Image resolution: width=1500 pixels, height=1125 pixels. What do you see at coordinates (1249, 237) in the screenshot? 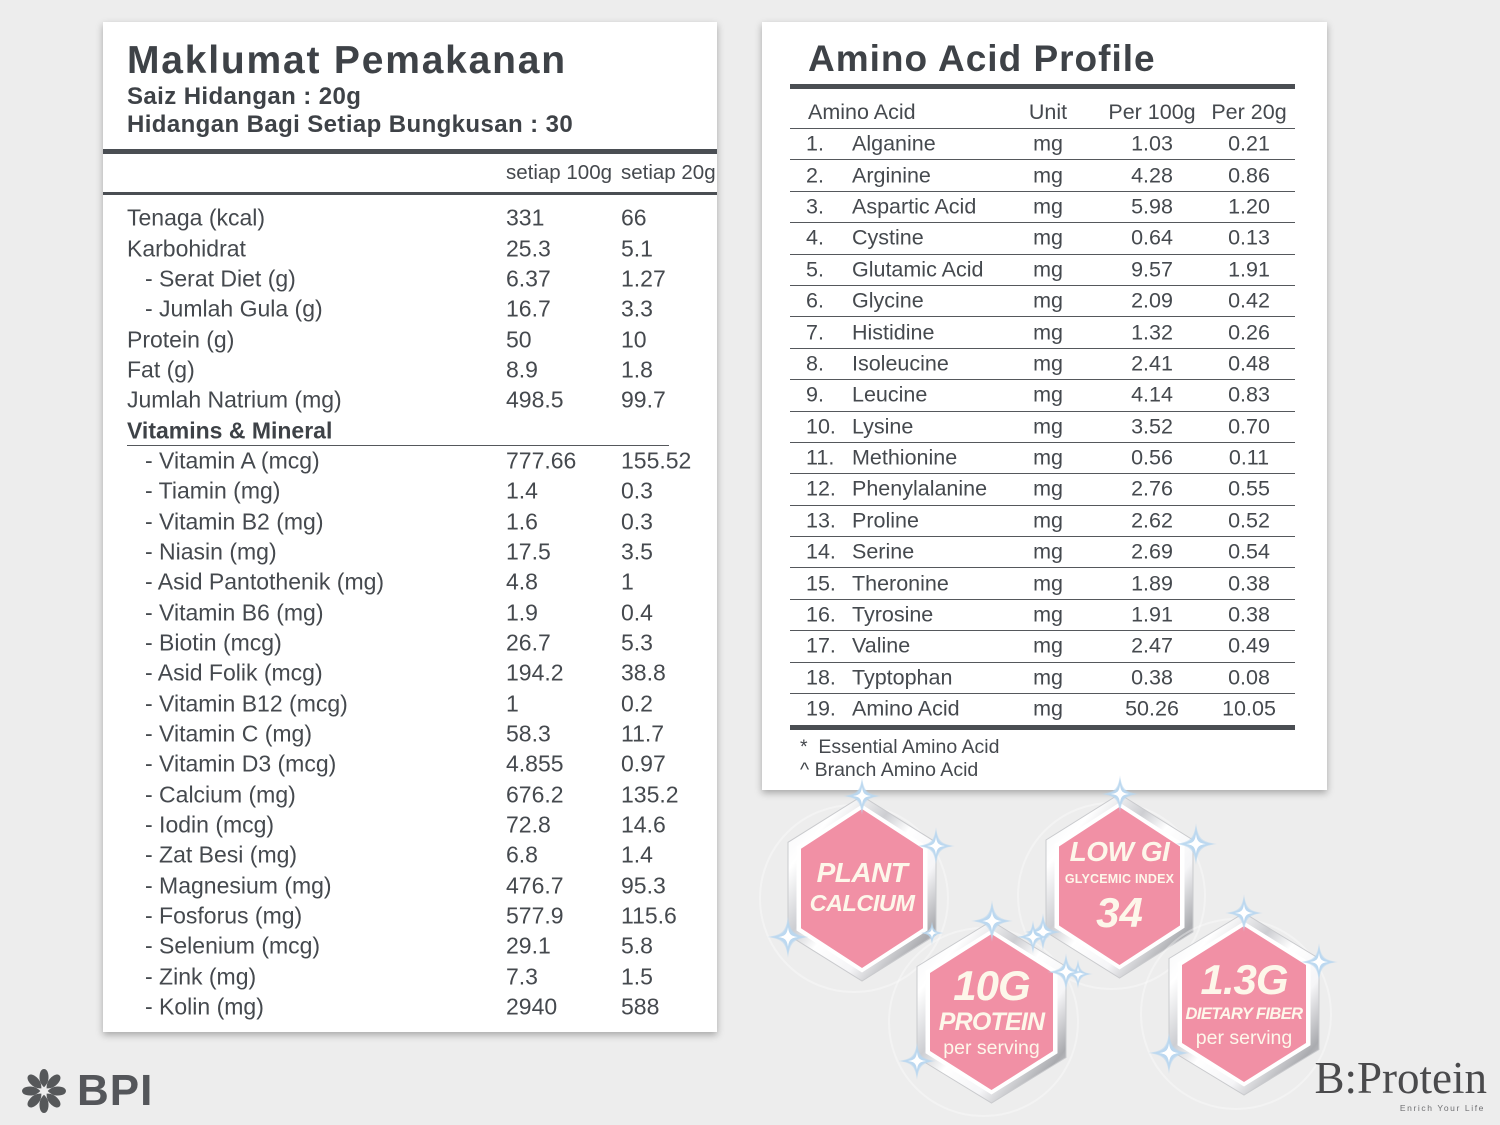
I see `amino-per-20g: 0.13` at bounding box center [1249, 237].